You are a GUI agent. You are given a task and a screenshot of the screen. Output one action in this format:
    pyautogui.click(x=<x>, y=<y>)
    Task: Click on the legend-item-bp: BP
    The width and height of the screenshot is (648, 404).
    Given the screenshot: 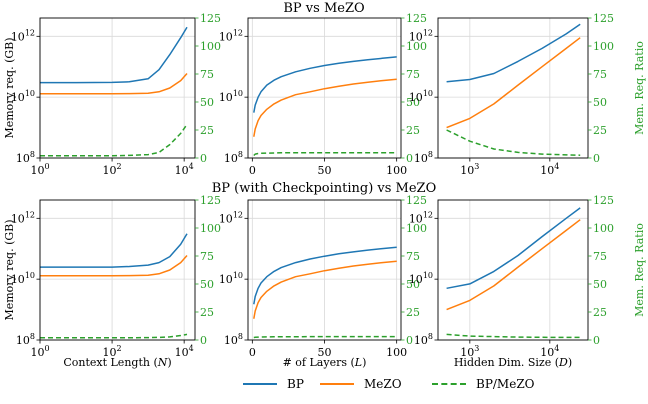 What is the action you would take?
    pyautogui.click(x=273, y=384)
    